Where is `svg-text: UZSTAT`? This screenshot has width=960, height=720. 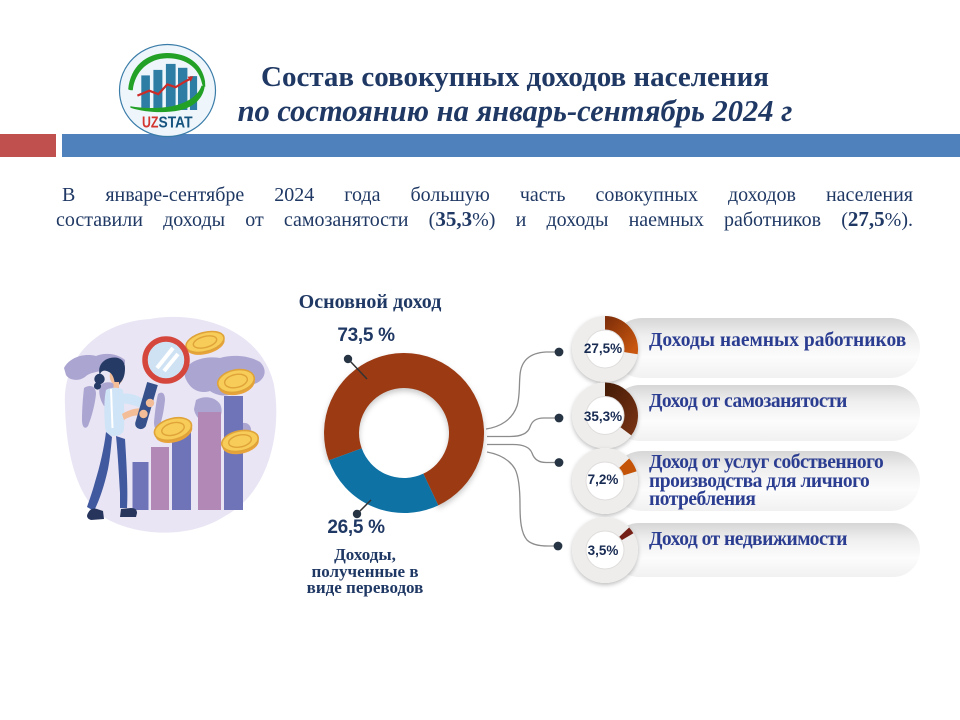
svg-text: UZSTAT is located at coordinates (167, 122).